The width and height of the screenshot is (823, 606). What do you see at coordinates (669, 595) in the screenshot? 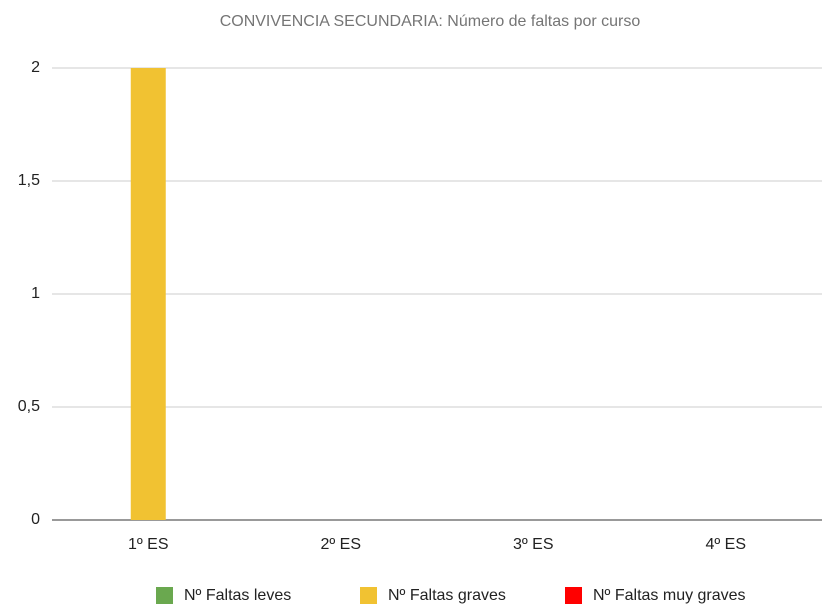
I see `legend-label: Nº Faltas muy graves` at bounding box center [669, 595].